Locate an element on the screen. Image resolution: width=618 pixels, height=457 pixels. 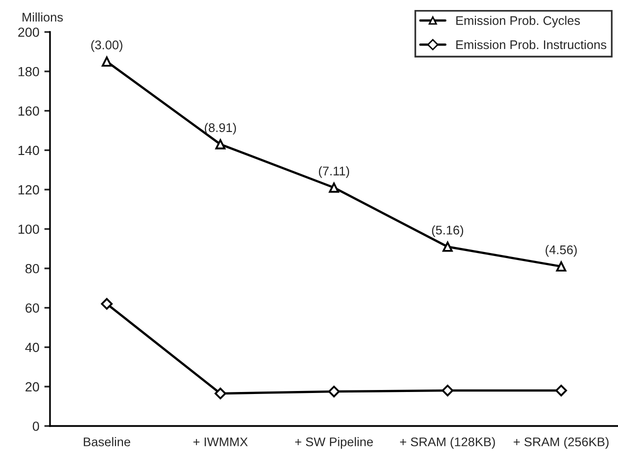
y-tick-label: 40 is located at coordinates (32, 347).